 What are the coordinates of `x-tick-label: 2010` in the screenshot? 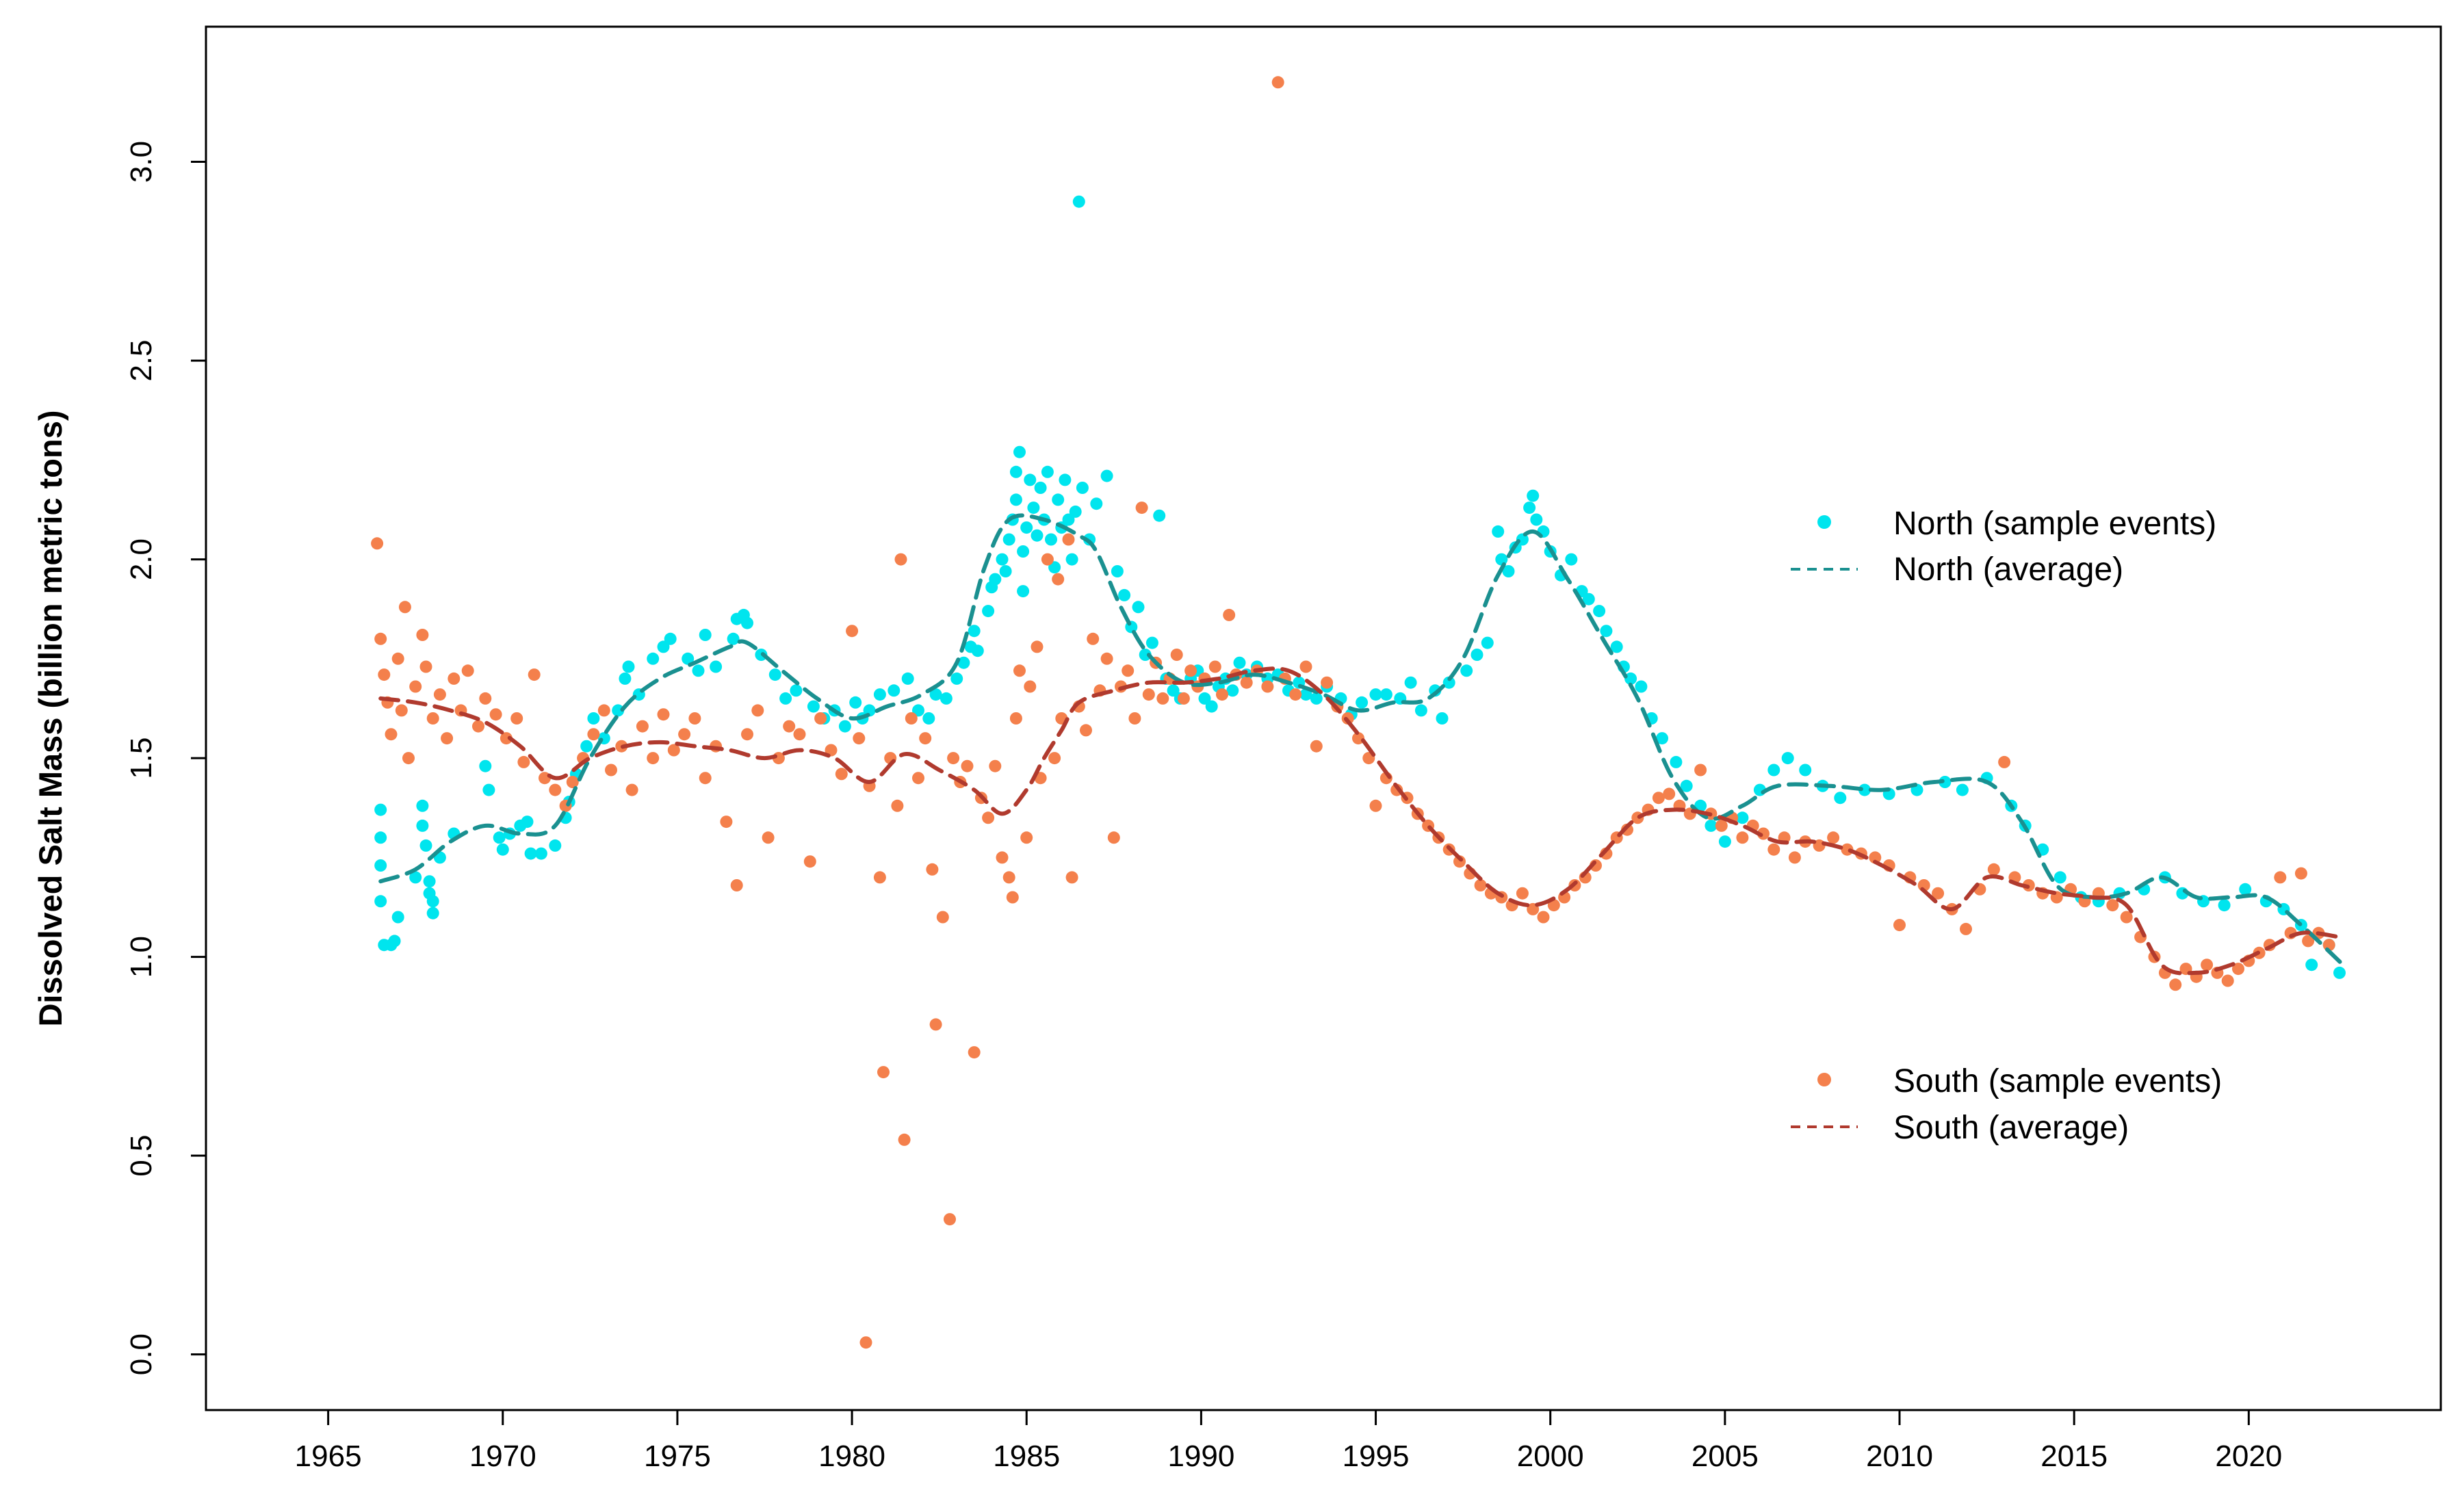 It's located at (1899, 1456).